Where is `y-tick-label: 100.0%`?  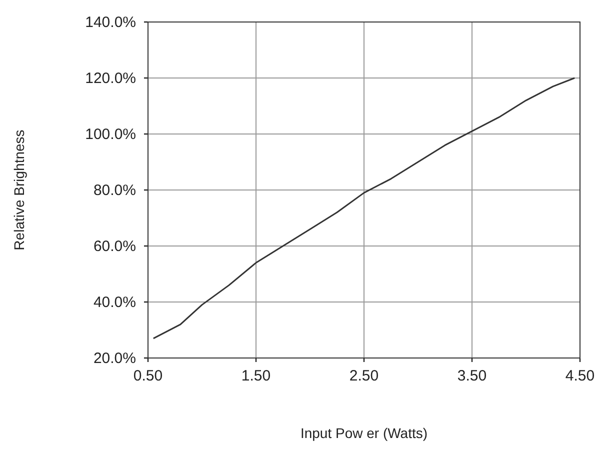 y-tick-label: 100.0% is located at coordinates (110, 134).